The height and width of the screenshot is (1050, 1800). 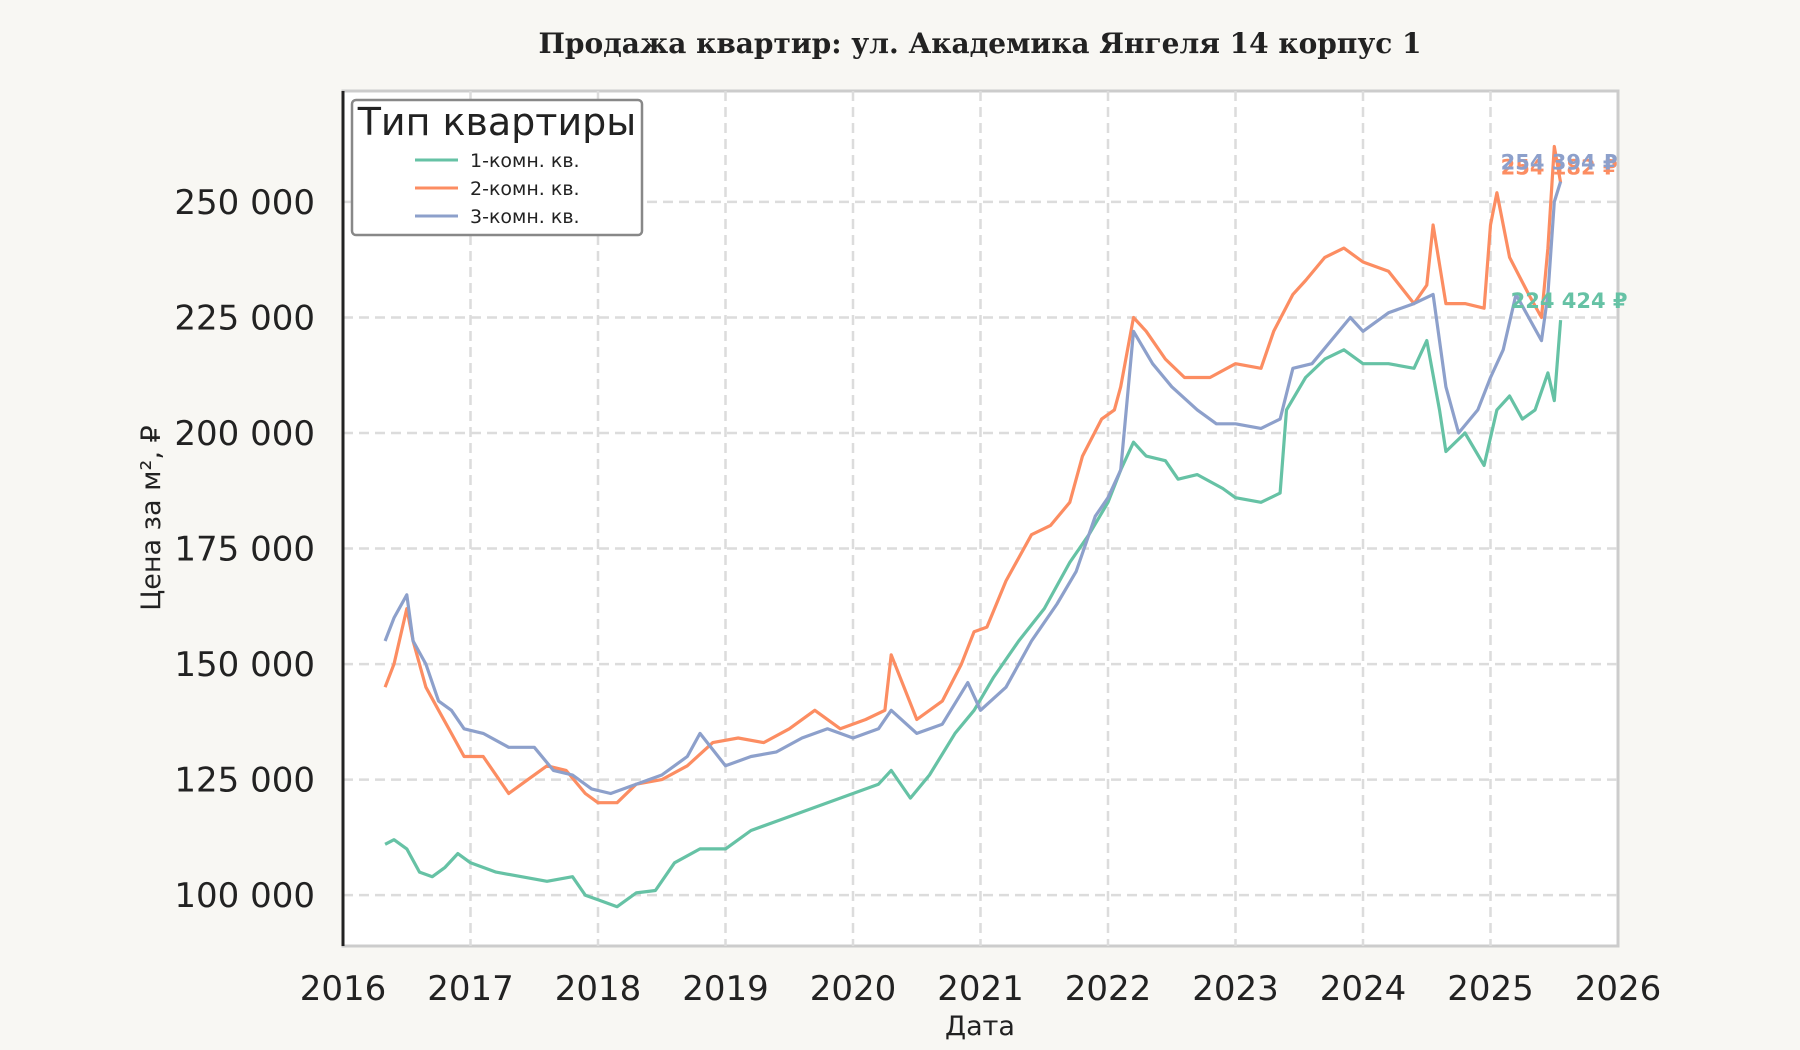 I want to click on y-tick-label: 175 000, so click(x=244, y=550).